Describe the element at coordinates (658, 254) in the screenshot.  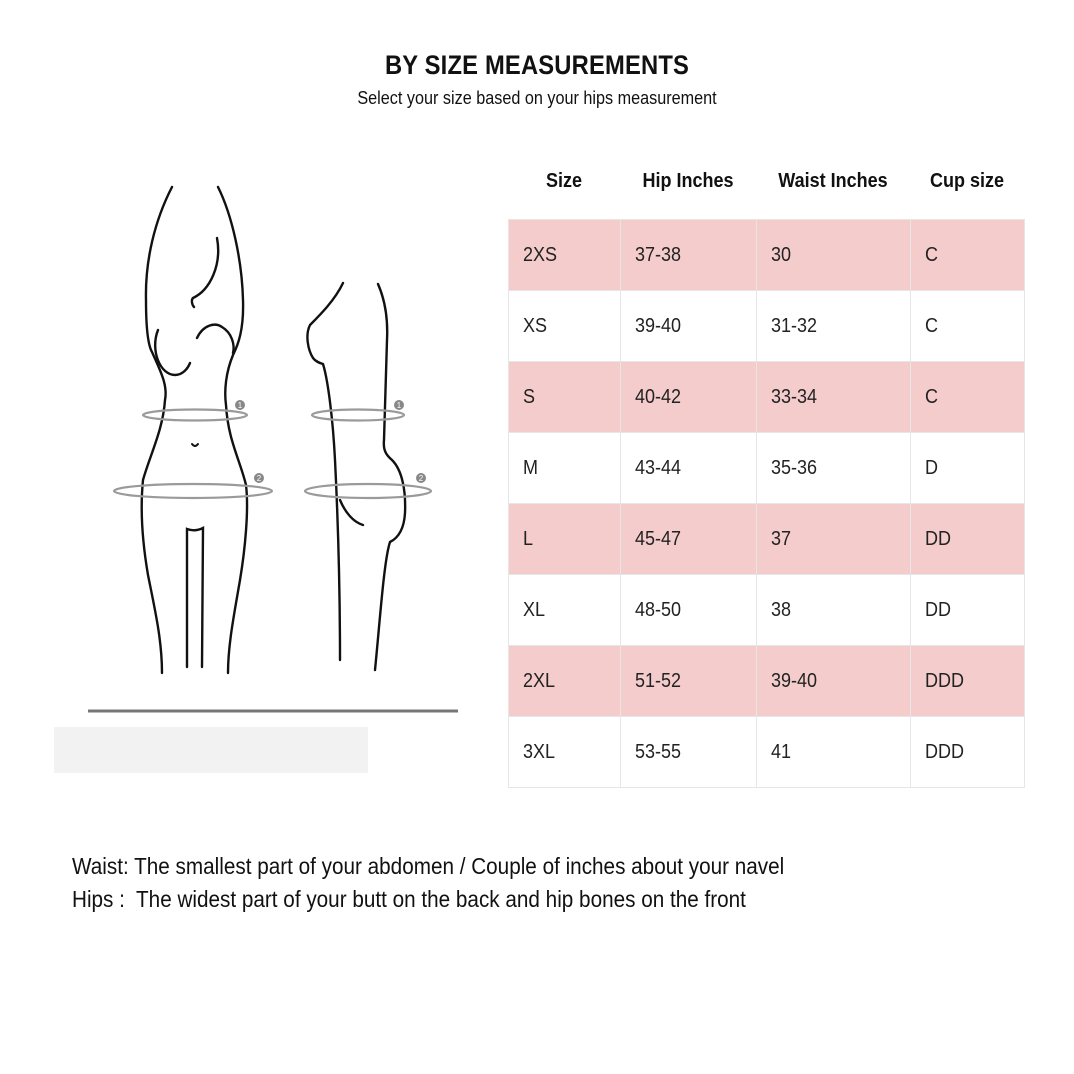
I see `hip-value: 37-38` at that location.